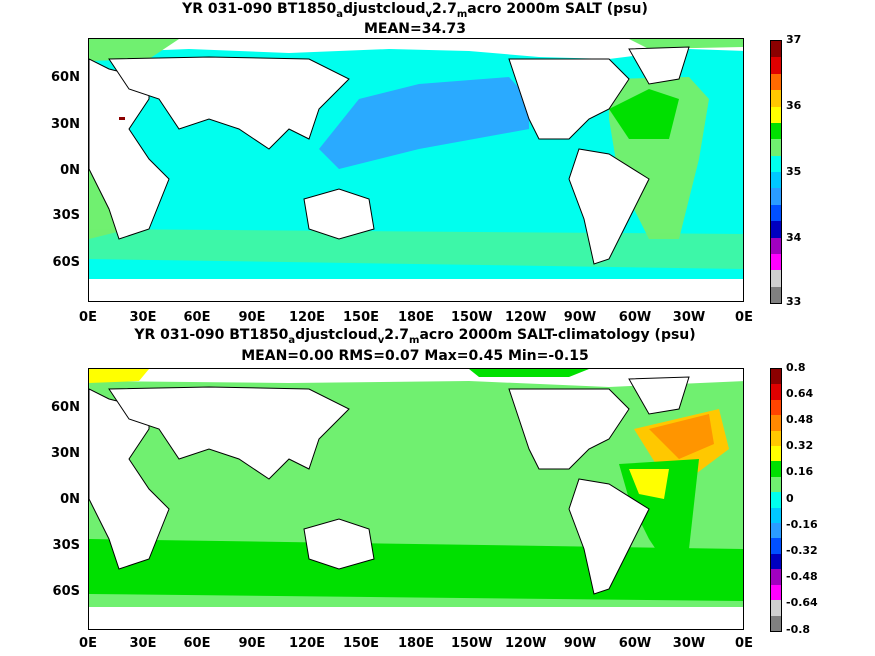 Image resolution: width=875 pixels, height=656 pixels. Describe the element at coordinates (794, 301) in the screenshot. I see `colorbar-label: 33` at that location.